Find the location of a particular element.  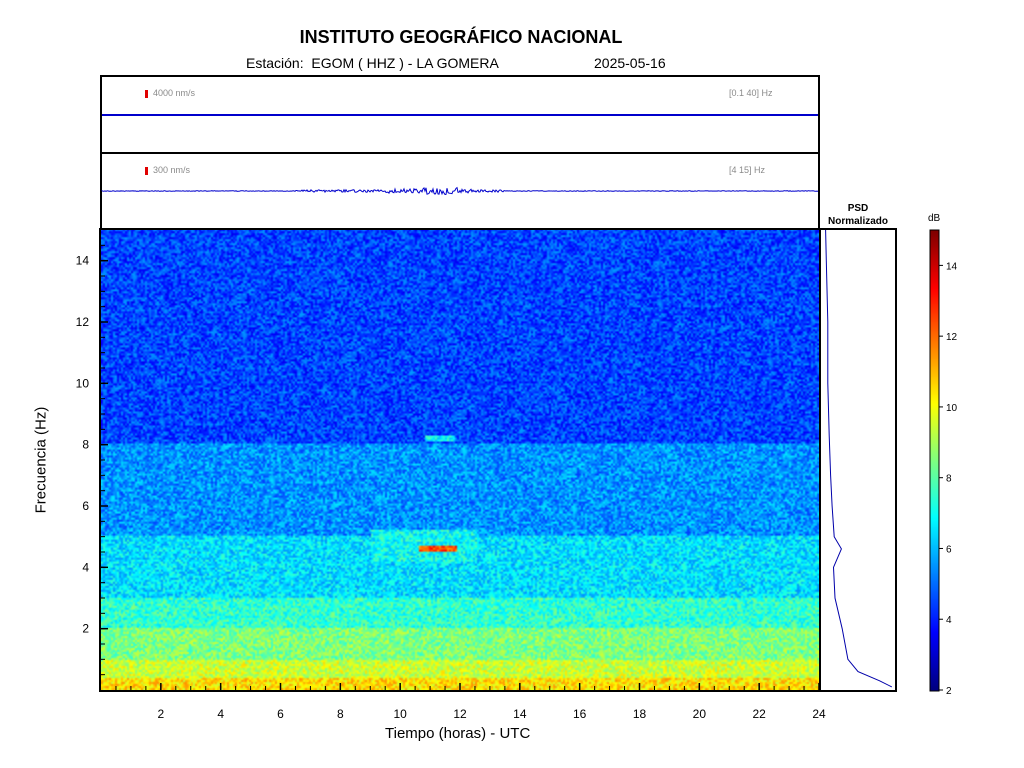

x-axis-label: Tiempo (horas) - UTC is located at coordinates (458, 733).